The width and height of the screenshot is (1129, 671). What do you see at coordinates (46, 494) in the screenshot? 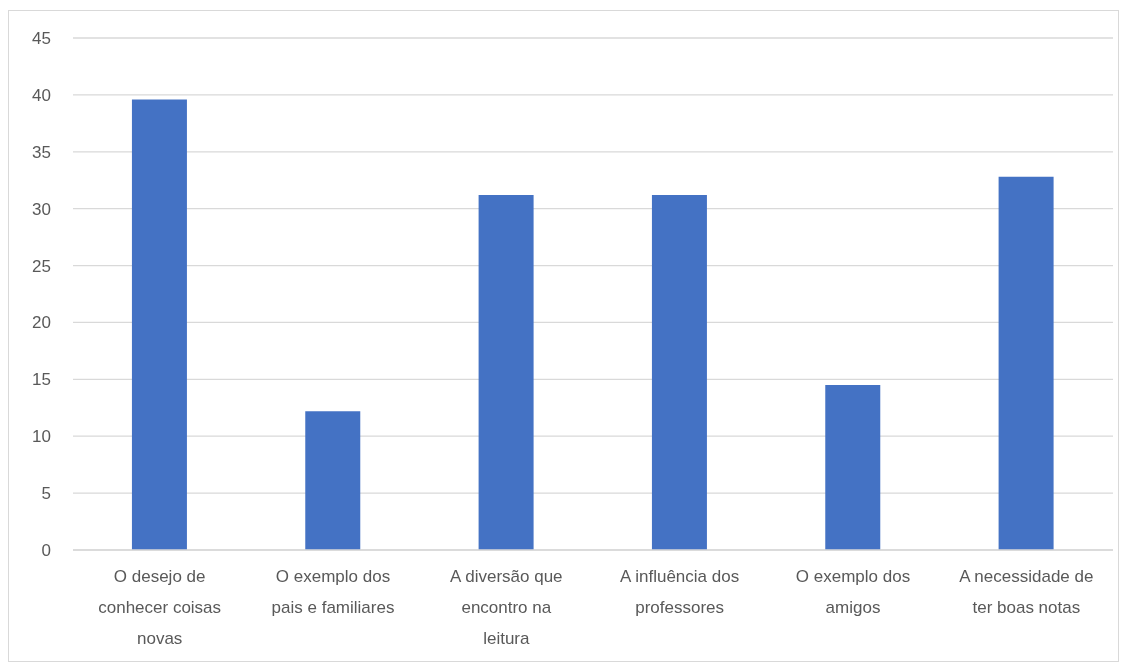
I see `y-tick-label: 5` at bounding box center [46, 494].